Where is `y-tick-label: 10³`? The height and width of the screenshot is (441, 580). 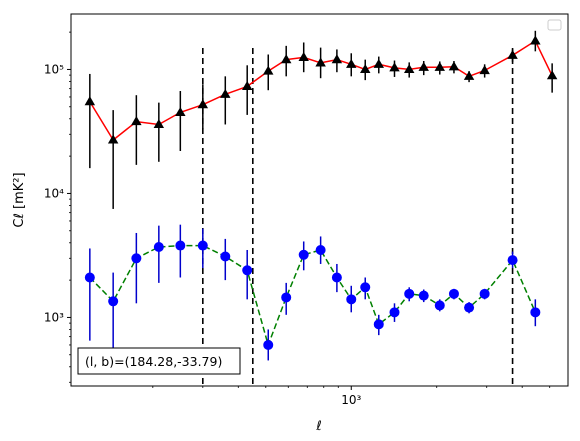
y-tick-label: 10³ is located at coordinates (54, 317).